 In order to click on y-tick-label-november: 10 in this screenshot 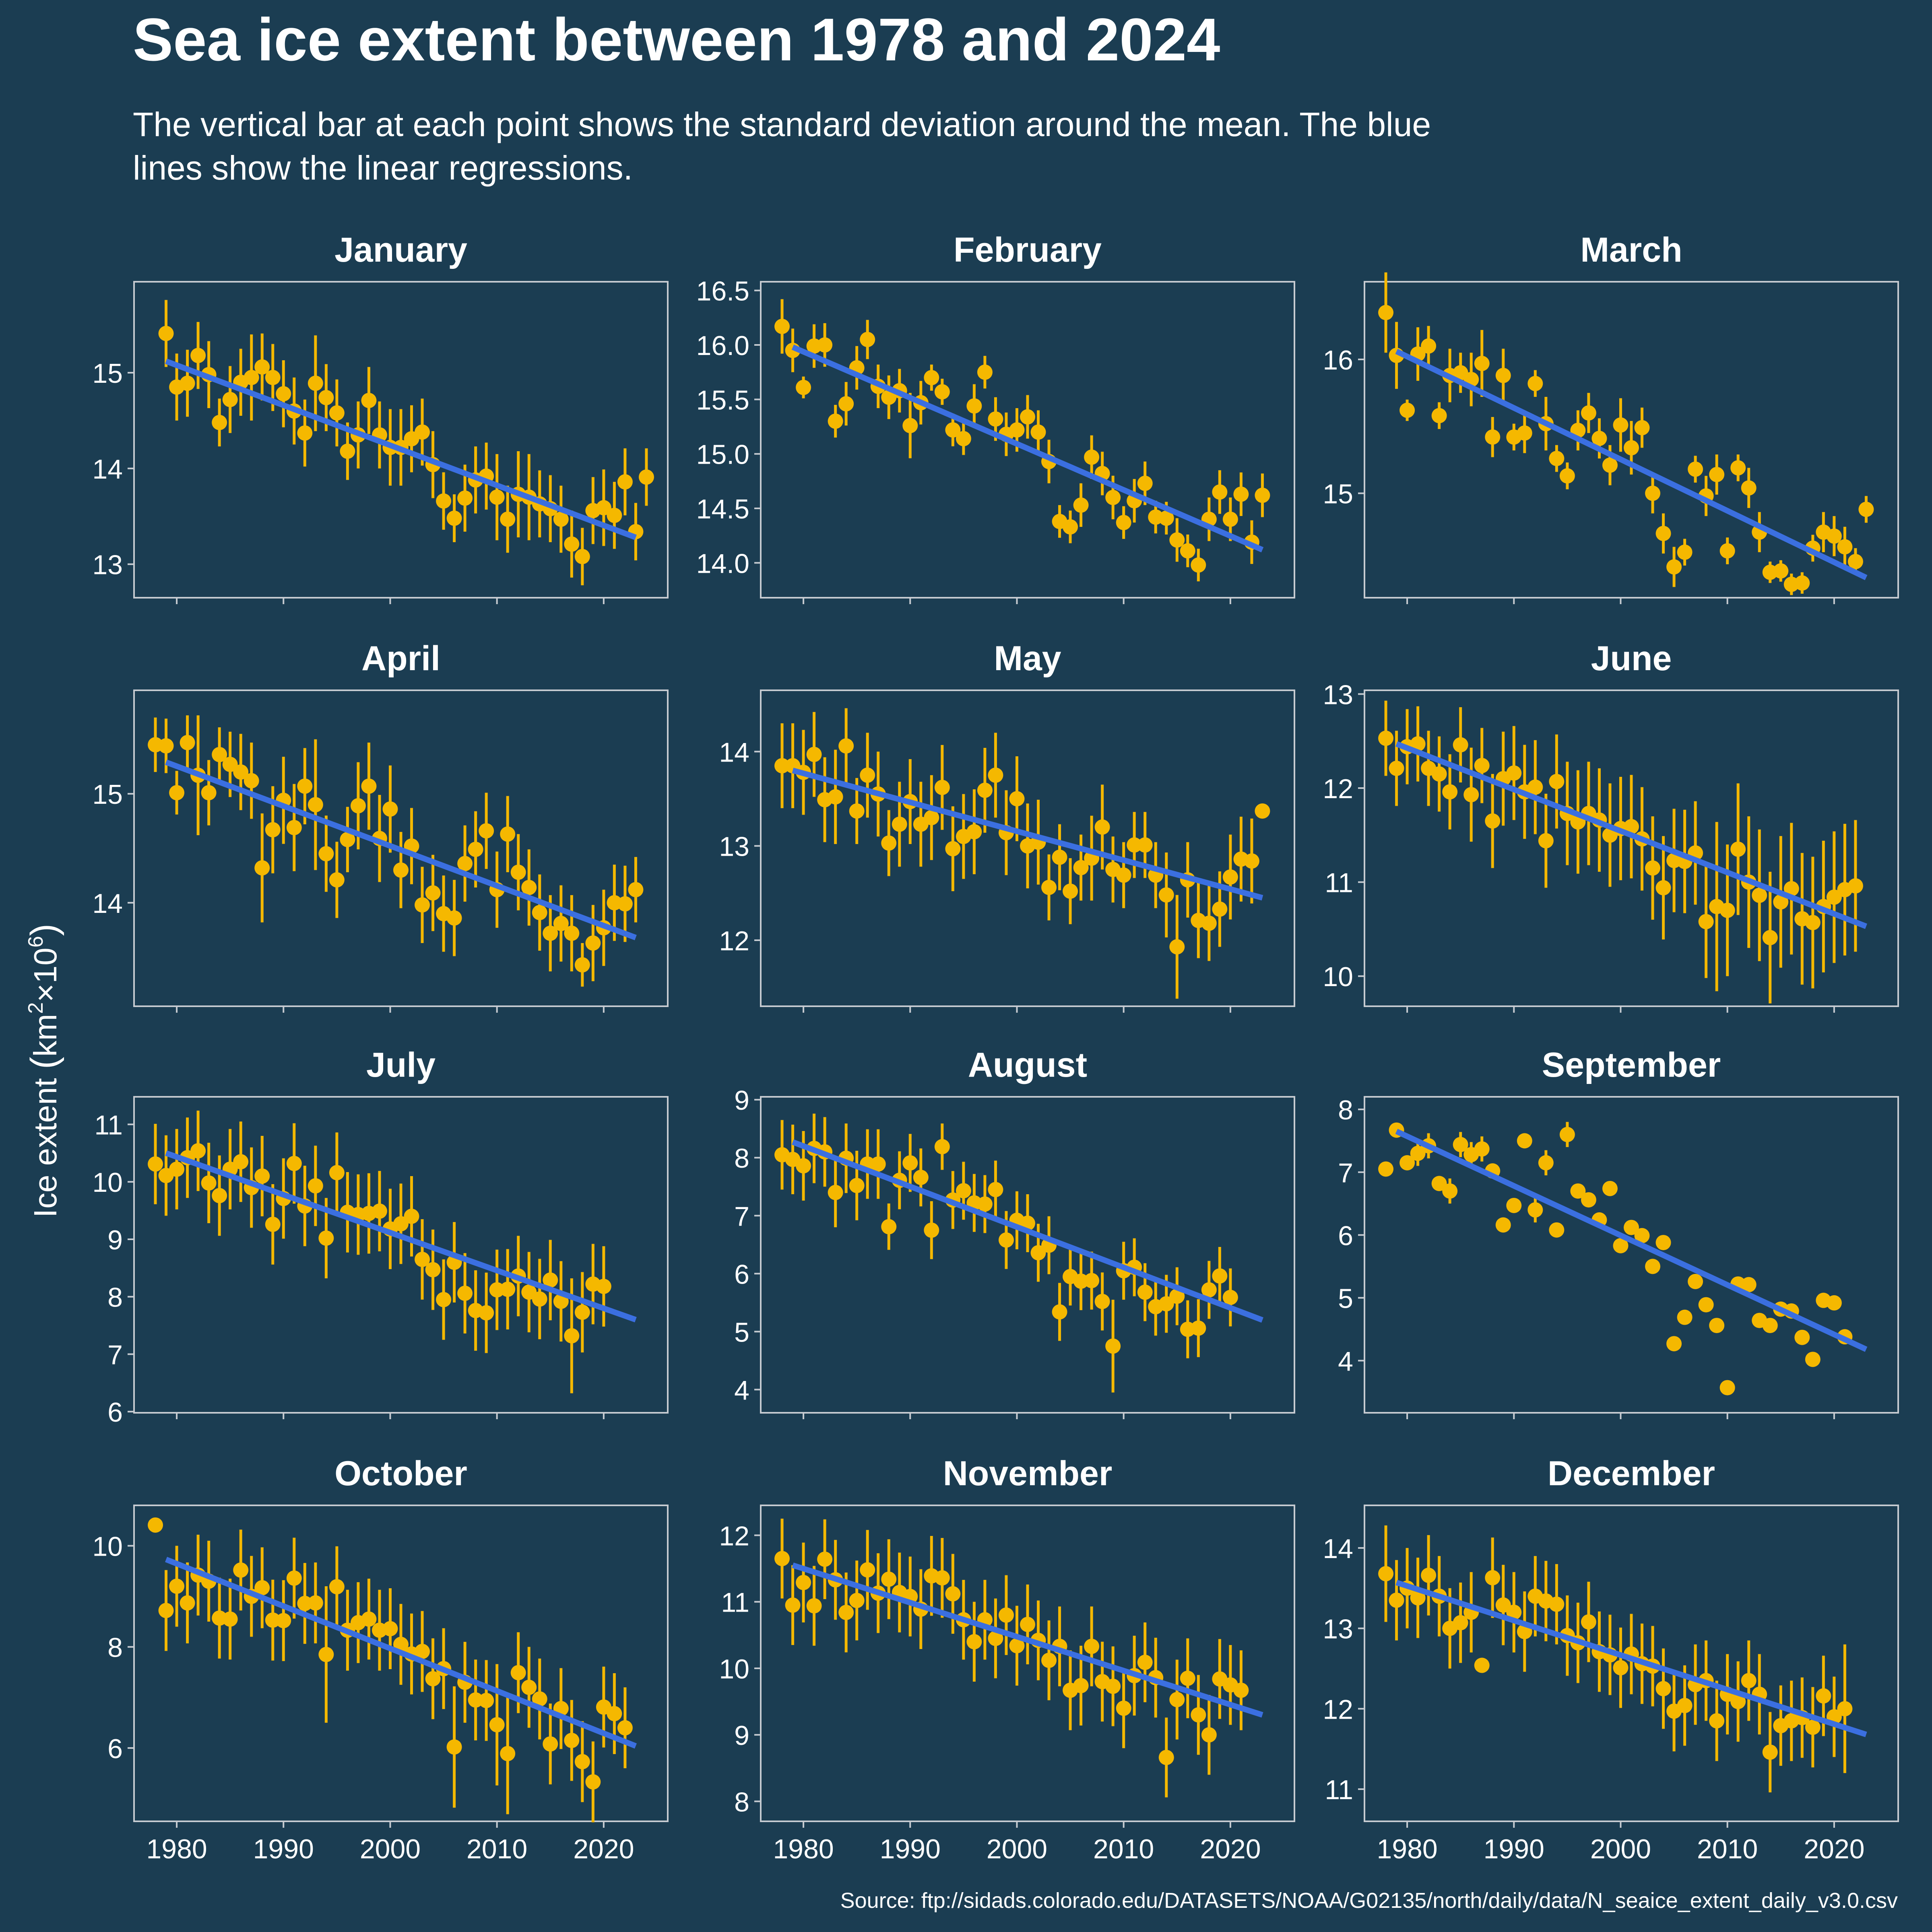, I will do `click(734, 1669)`.